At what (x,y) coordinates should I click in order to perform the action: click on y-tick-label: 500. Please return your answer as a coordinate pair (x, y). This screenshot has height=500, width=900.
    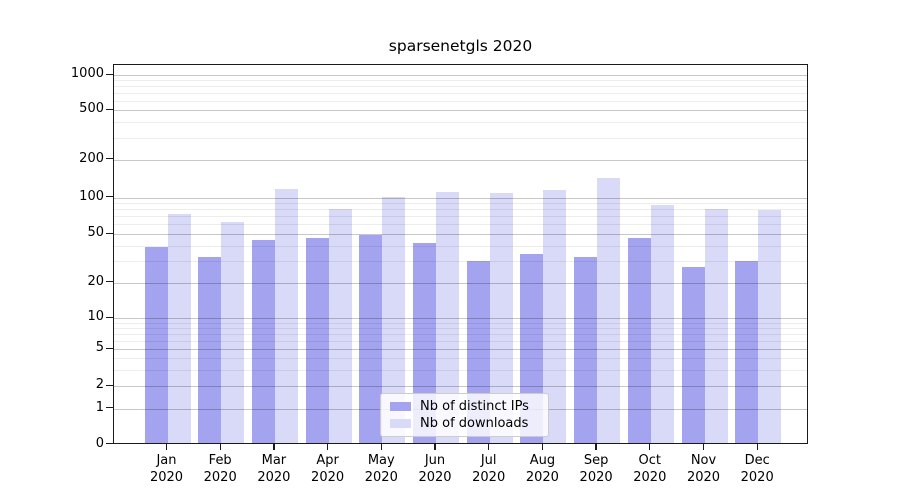
    Looking at the image, I should click on (91, 108).